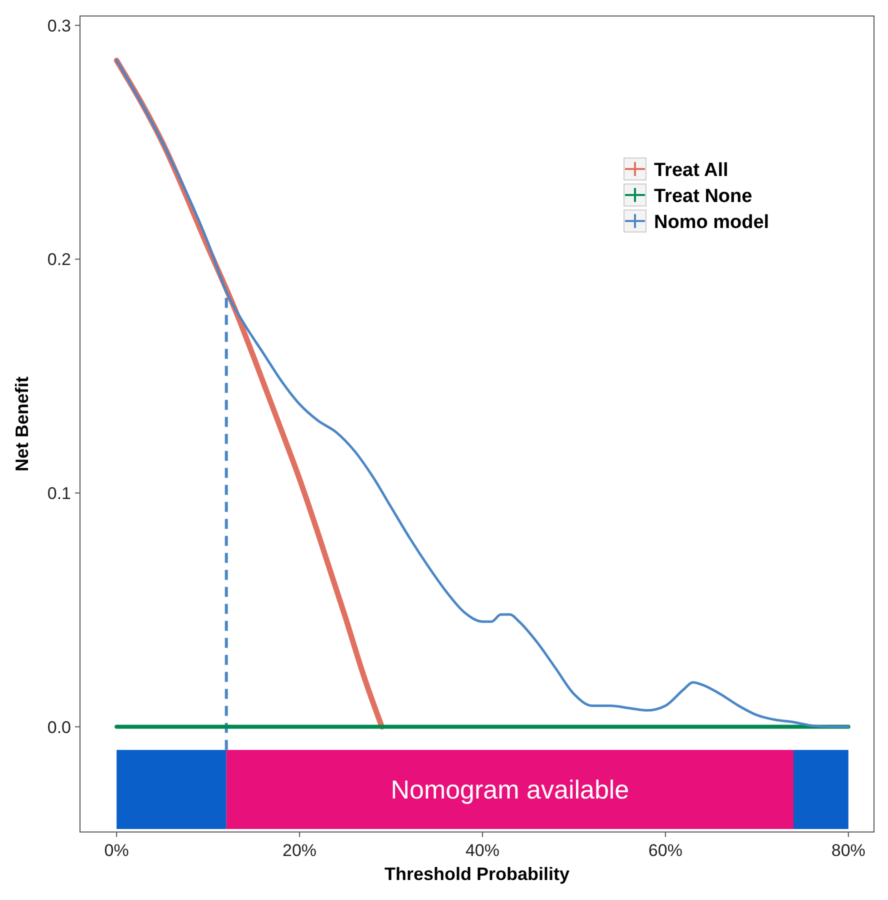 The image size is (888, 900). I want to click on y-axis-title: Net Benefit, so click(22, 424).